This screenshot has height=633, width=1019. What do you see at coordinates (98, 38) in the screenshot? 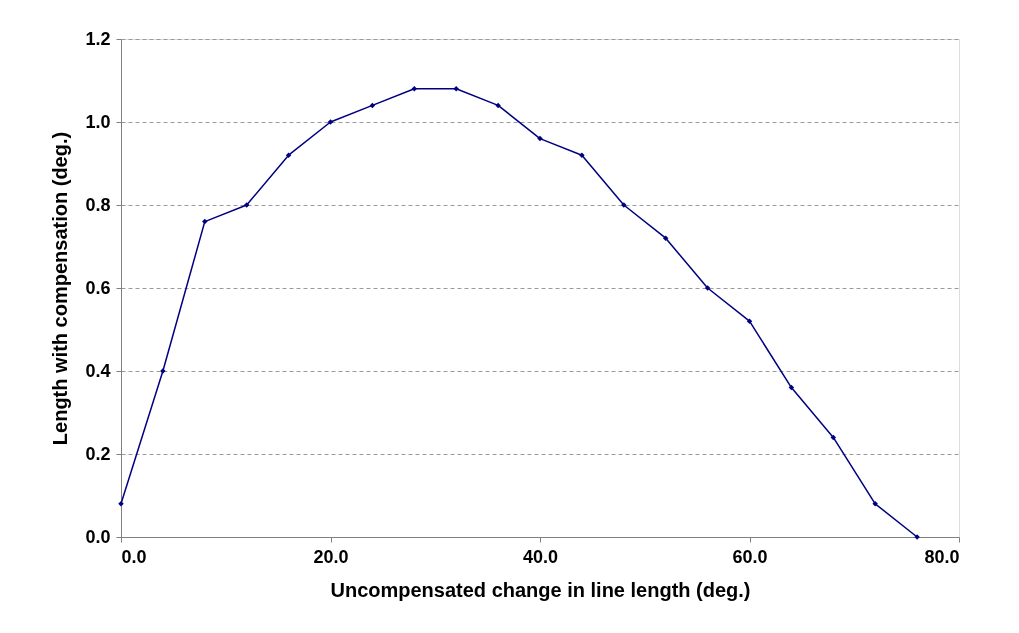
I see `y-tick-label: 1.2` at bounding box center [98, 38].